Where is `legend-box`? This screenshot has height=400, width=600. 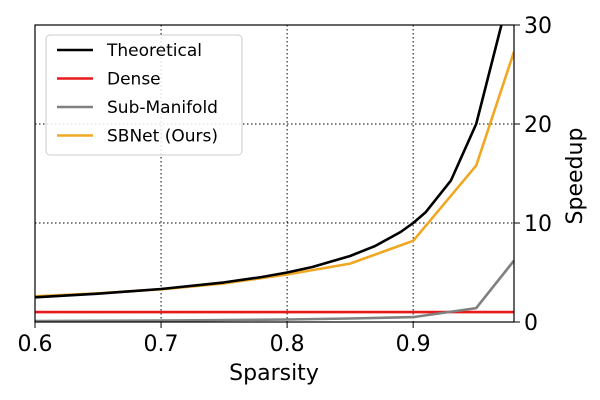 legend-box is located at coordinates (144, 95).